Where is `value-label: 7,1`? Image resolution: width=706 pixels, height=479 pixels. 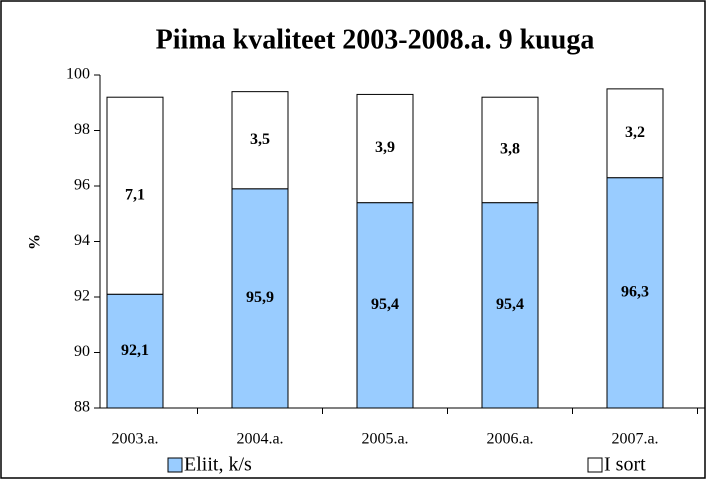 value-label: 7,1 is located at coordinates (135, 194).